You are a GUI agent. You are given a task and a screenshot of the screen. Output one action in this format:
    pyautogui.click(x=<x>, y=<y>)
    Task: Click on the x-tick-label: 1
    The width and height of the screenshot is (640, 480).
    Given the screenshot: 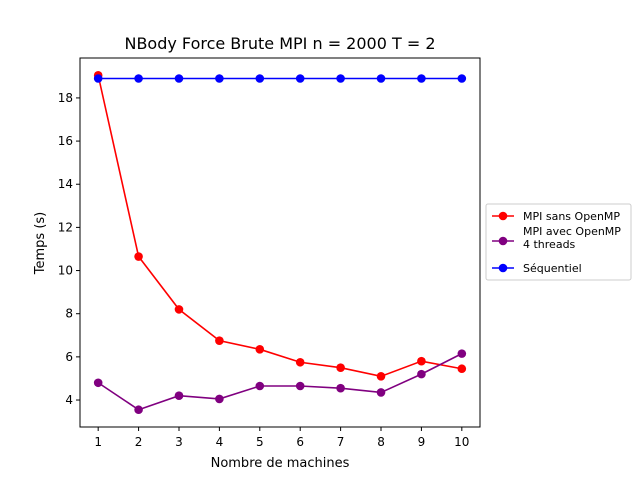 What is the action you would take?
    pyautogui.click(x=98, y=442)
    